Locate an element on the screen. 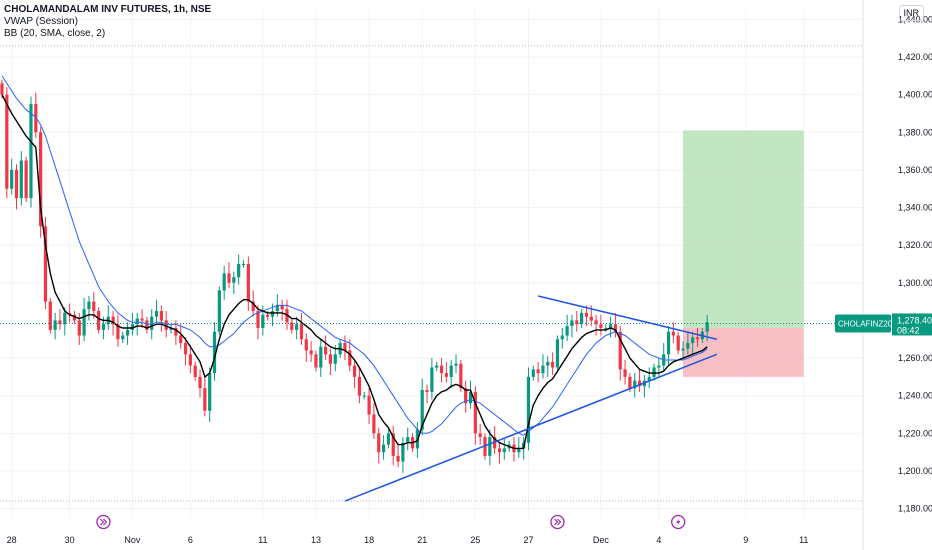 The width and height of the screenshot is (932, 550). y-tick-label: 1,240.00 is located at coordinates (915, 396).